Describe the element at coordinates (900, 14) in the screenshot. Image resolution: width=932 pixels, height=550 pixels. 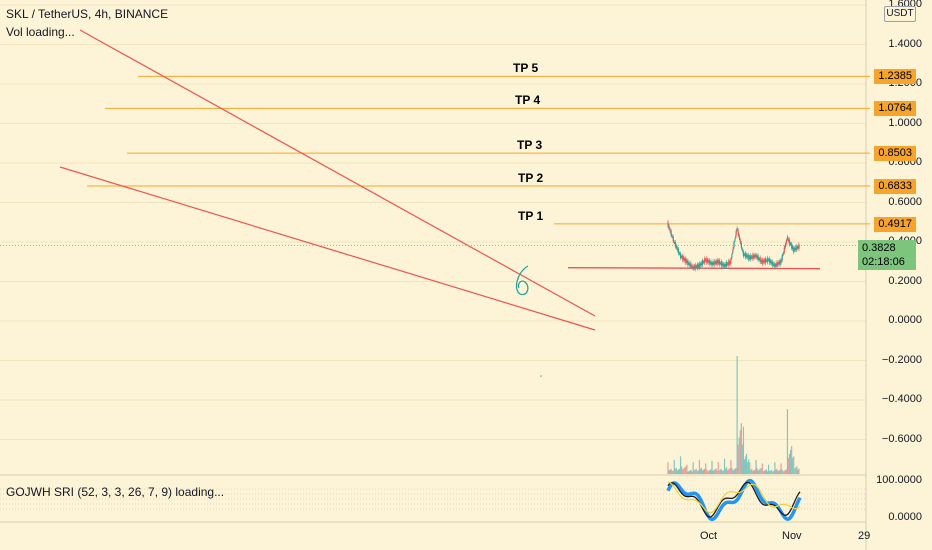
I see `currency-button: USDT` at that location.